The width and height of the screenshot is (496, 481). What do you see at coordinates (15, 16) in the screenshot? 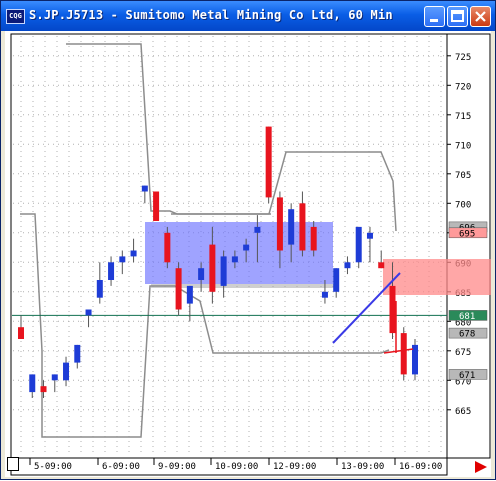
I see `app-icon: CQG` at bounding box center [15, 16].